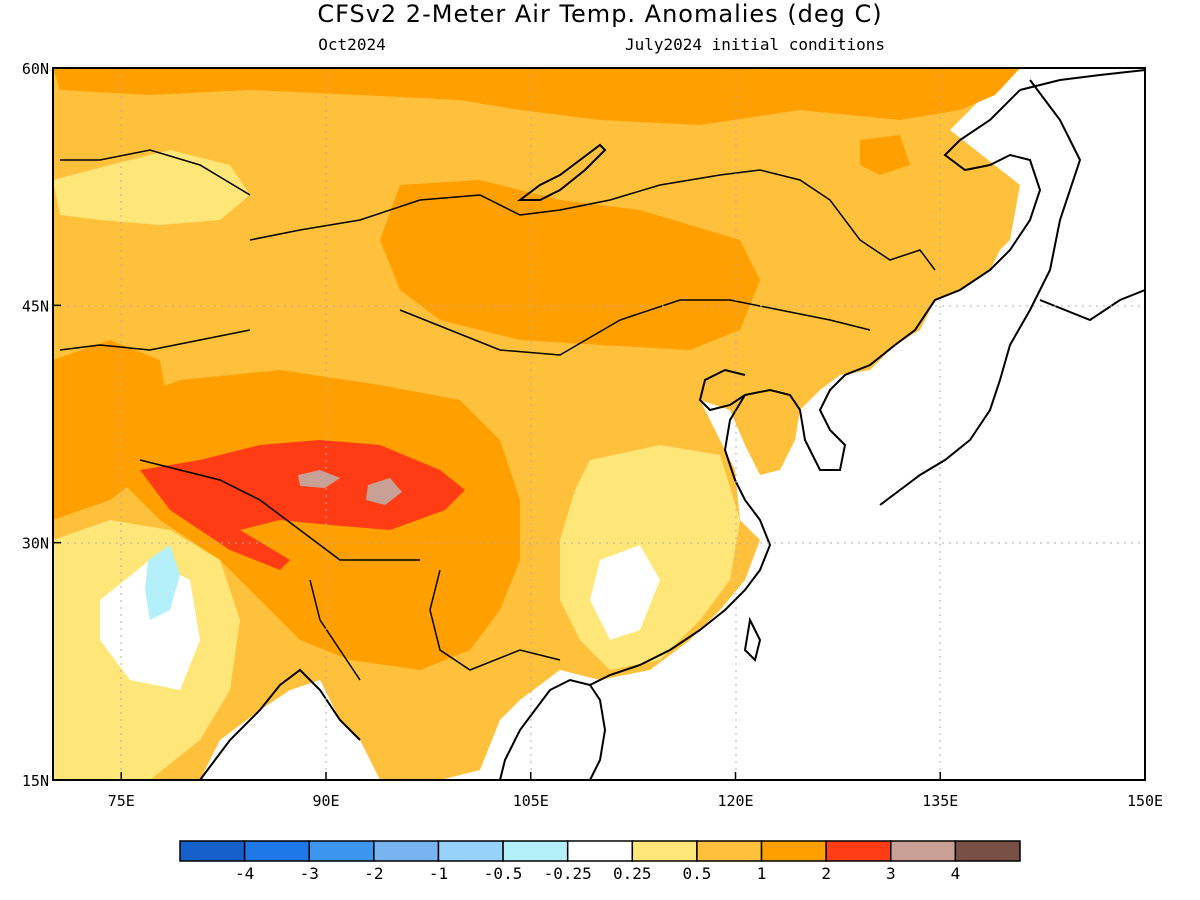 The height and width of the screenshot is (900, 1200). I want to click on india-light-blue-patch, so click(162, 582).